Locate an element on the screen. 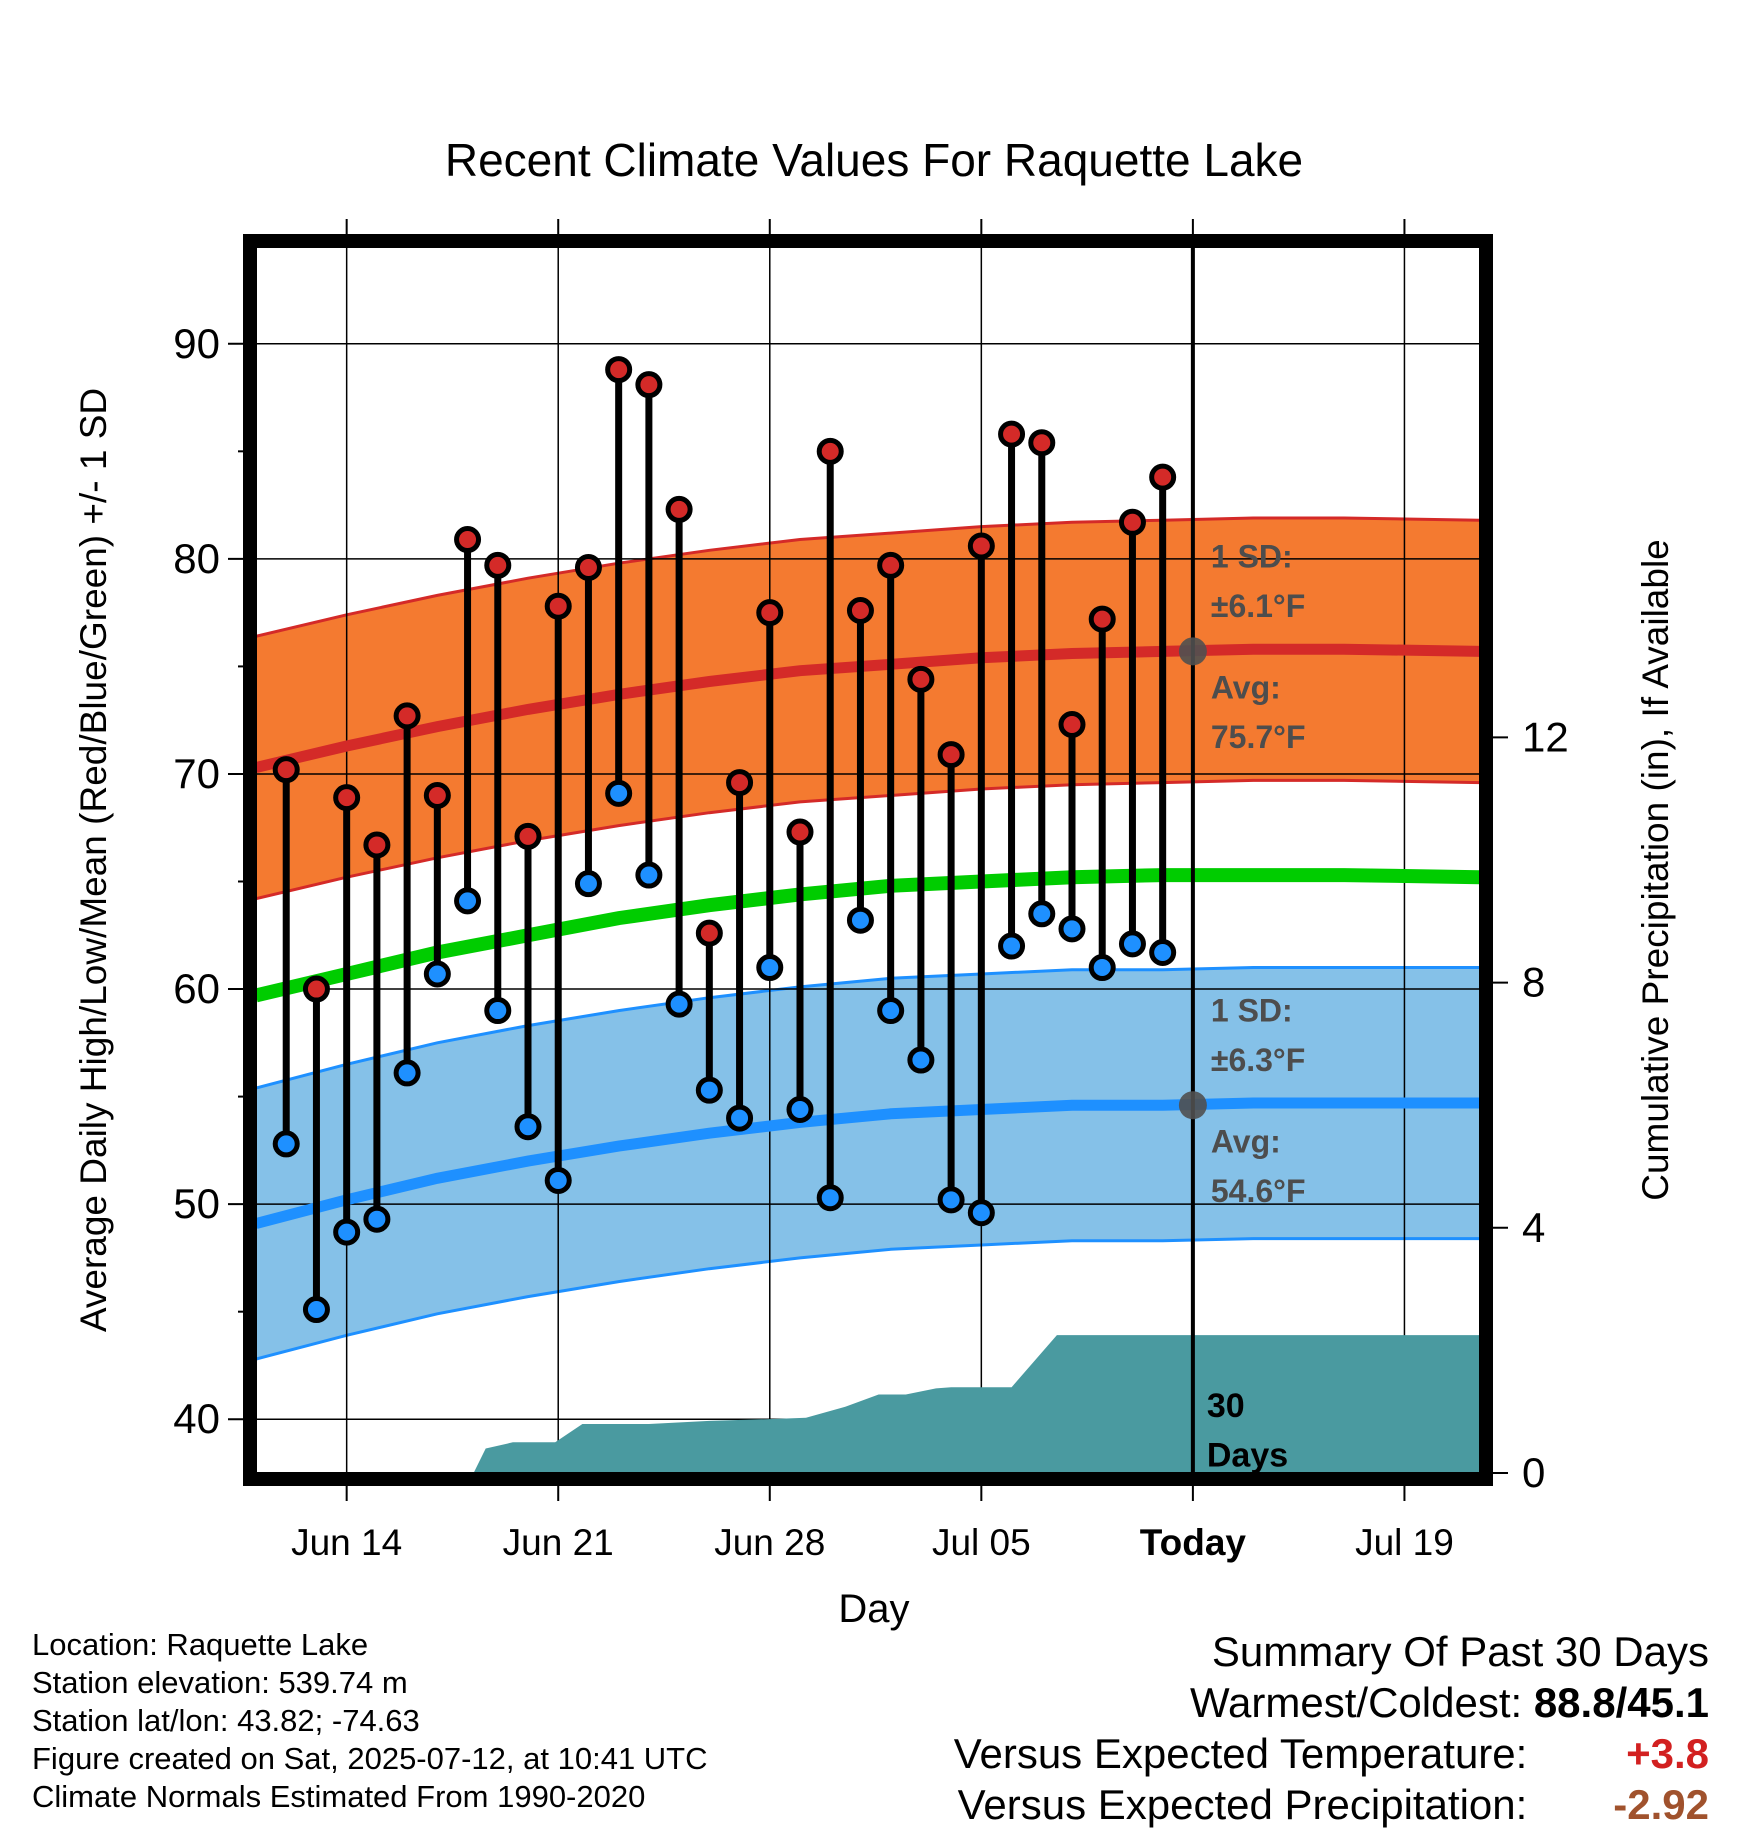 This screenshot has width=1748, height=1830. elevation-text: Station elevation: 539.74 m is located at coordinates (220, 1682).